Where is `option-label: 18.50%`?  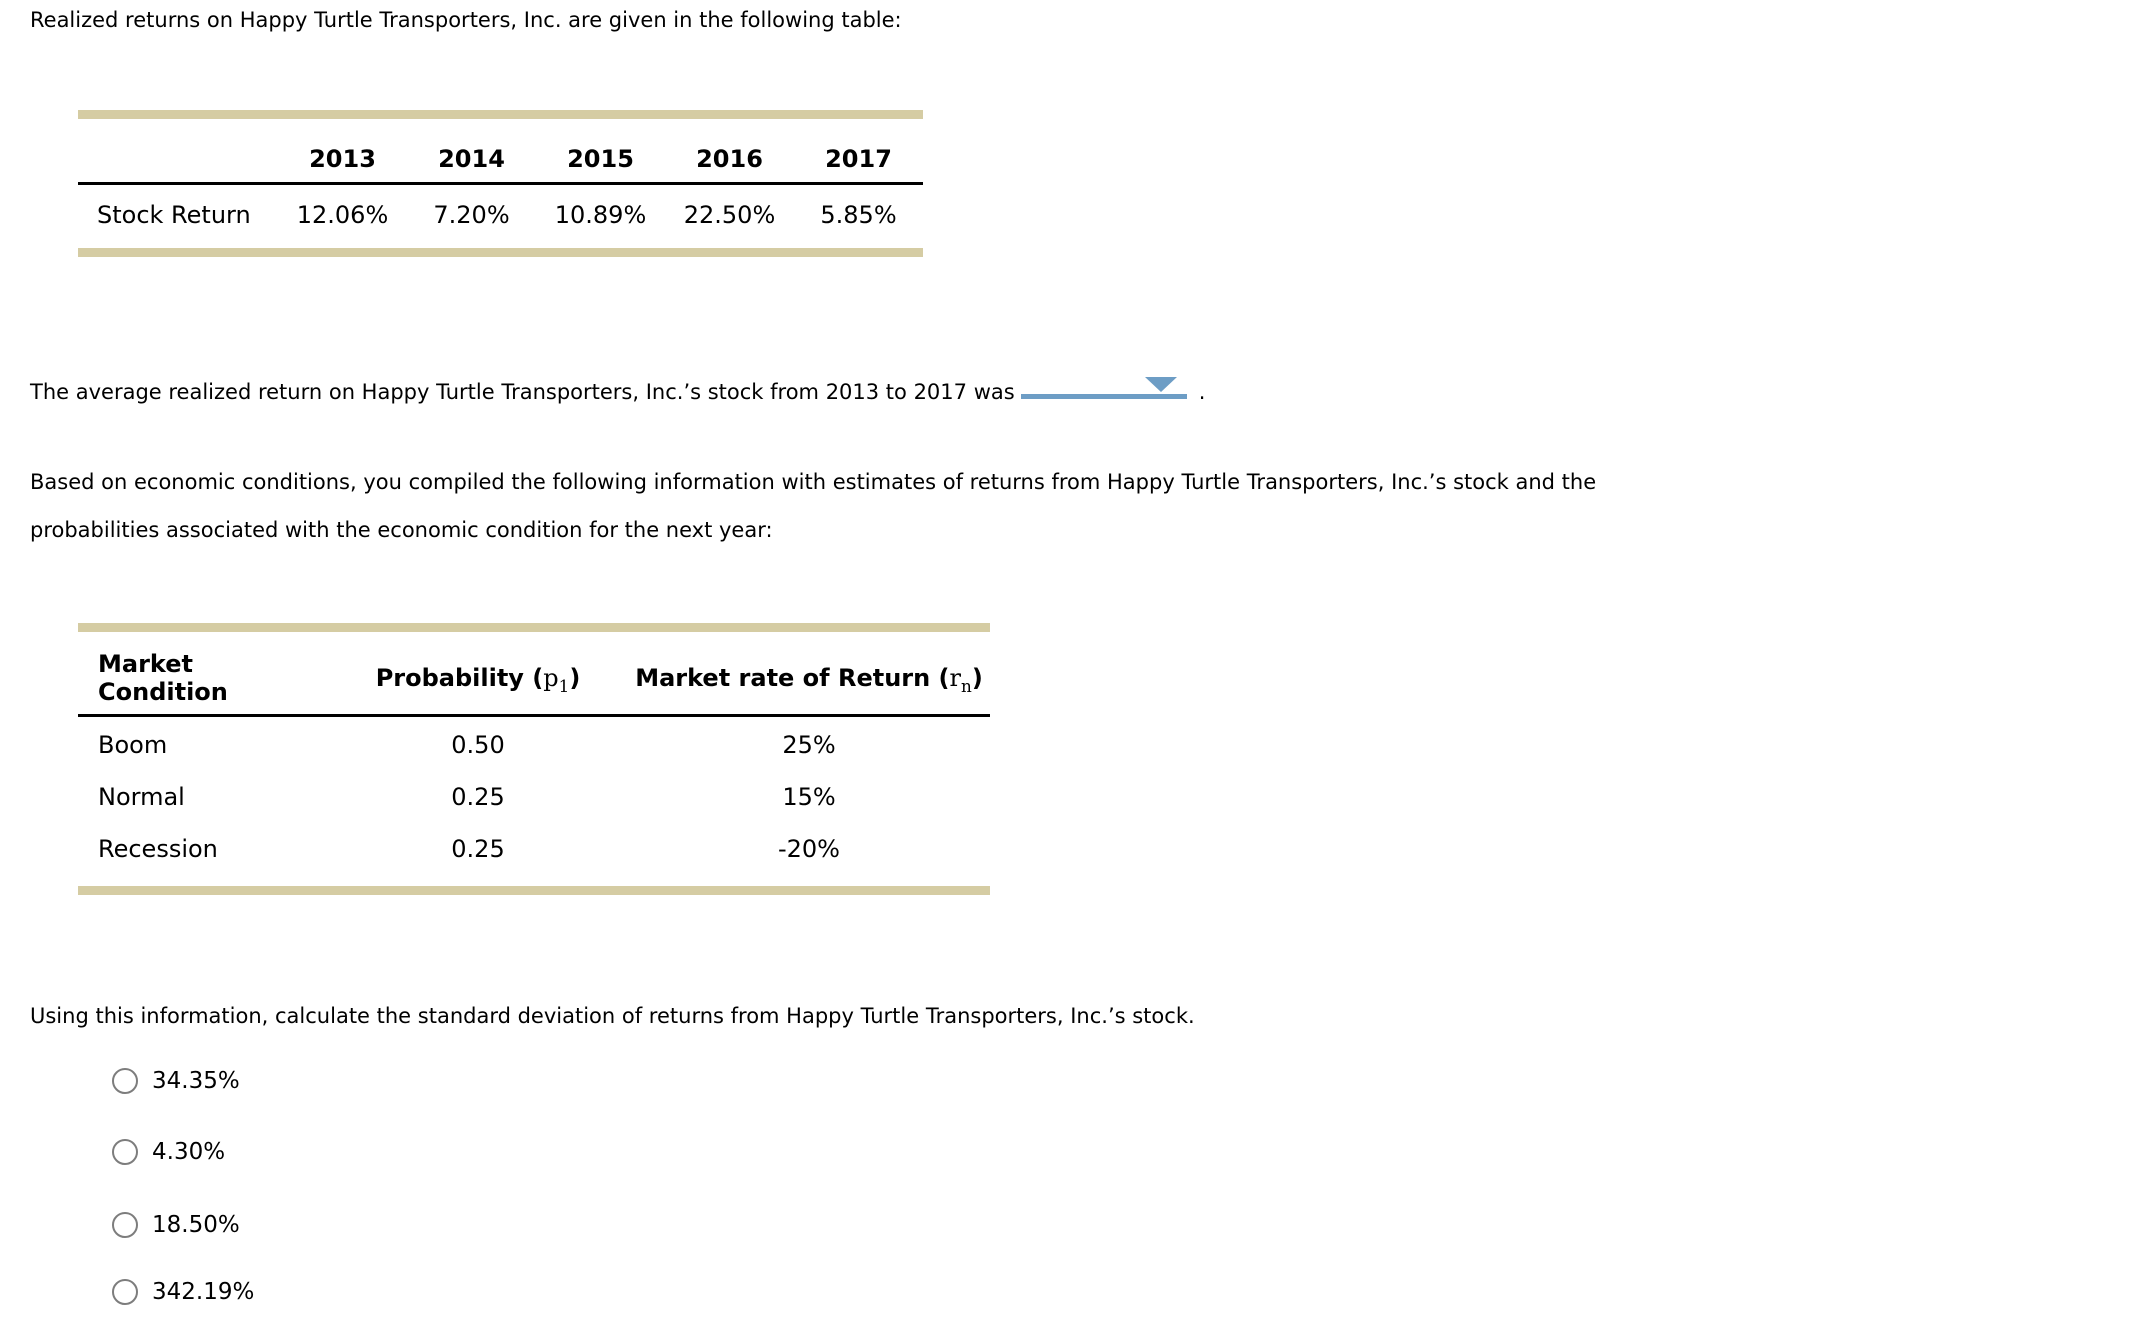
option-label: 18.50% is located at coordinates (196, 1225).